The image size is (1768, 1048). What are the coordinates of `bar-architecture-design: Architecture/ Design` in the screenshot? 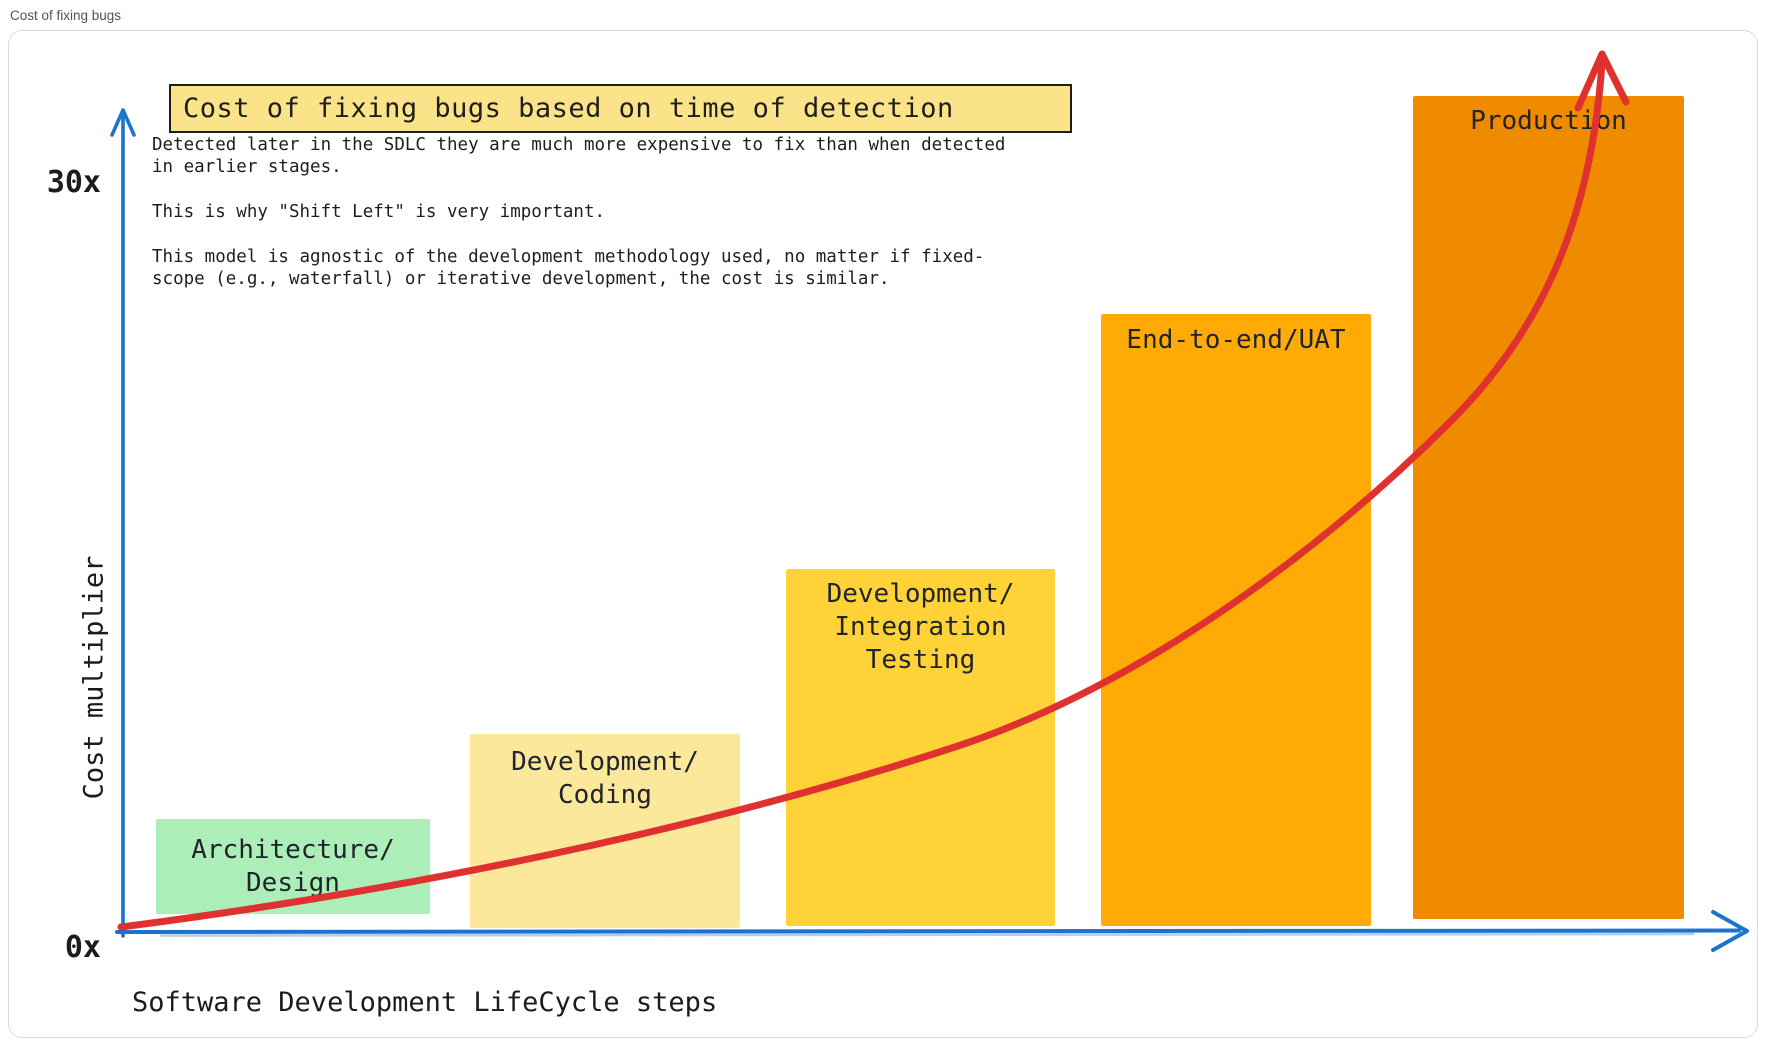 It's located at (293, 866).